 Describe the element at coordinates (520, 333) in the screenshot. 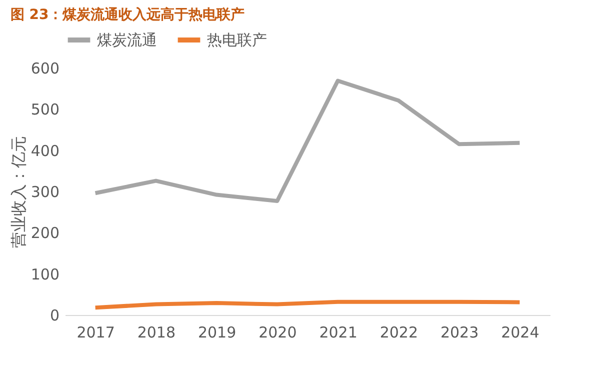

I see `x-tick-label: 2024` at that location.